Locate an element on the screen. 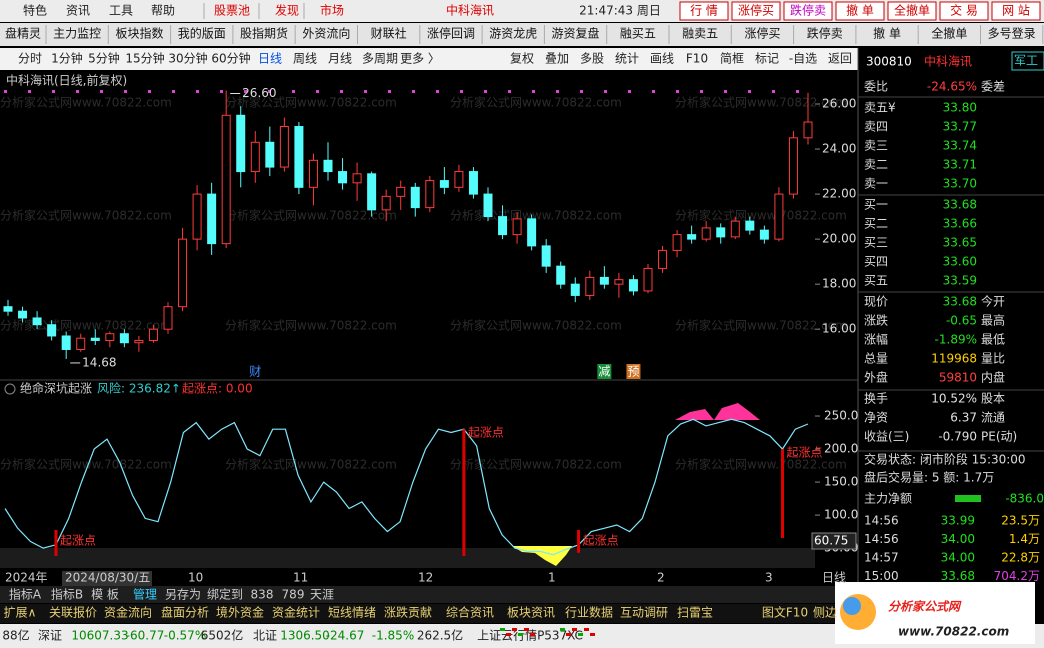 The width and height of the screenshot is (1044, 648). tool-button: F10 is located at coordinates (697, 59).